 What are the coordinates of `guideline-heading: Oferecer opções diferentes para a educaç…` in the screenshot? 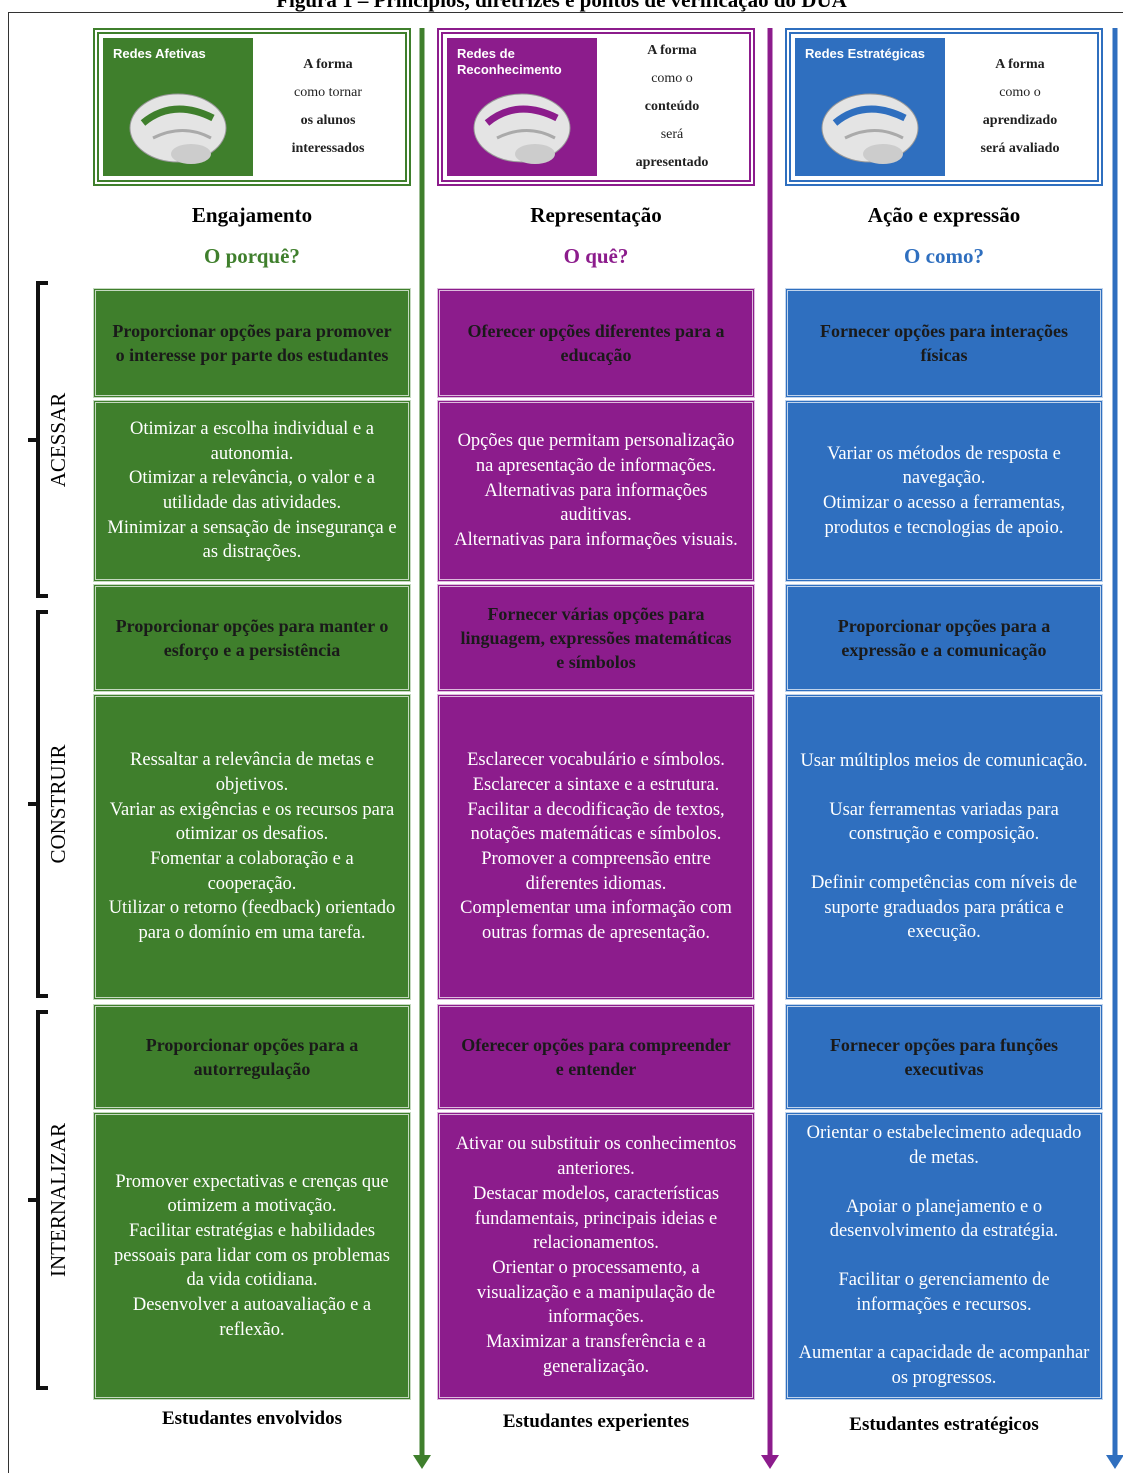 It's located at (596, 343).